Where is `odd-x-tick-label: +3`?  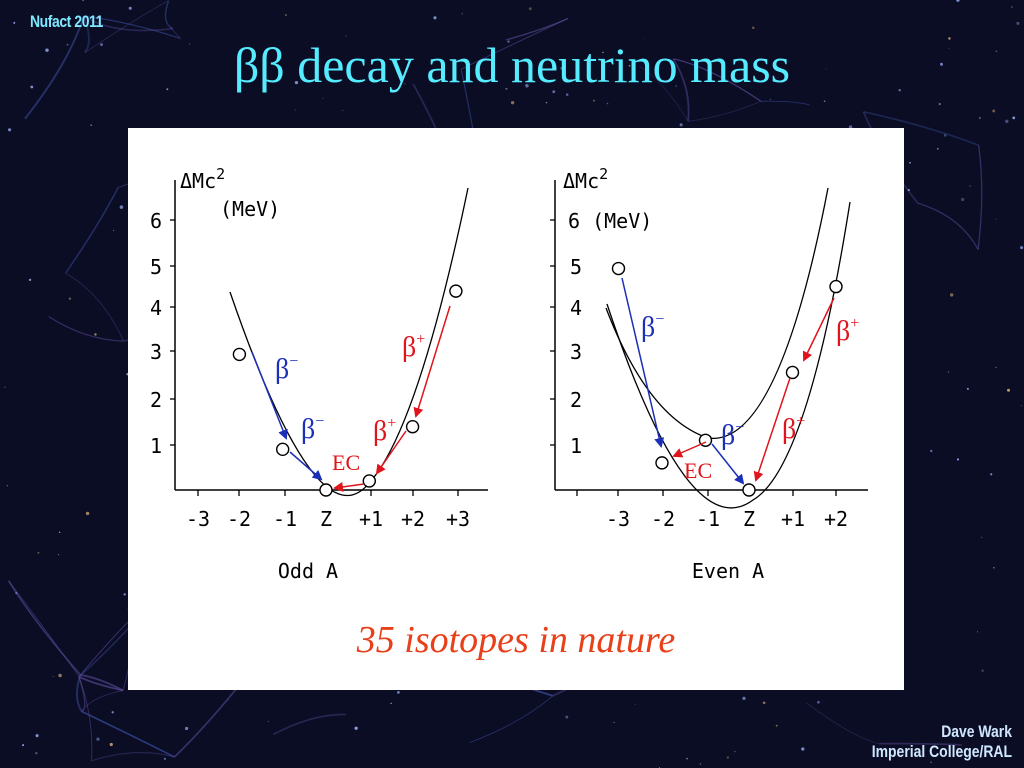 odd-x-tick-label: +3 is located at coordinates (458, 519).